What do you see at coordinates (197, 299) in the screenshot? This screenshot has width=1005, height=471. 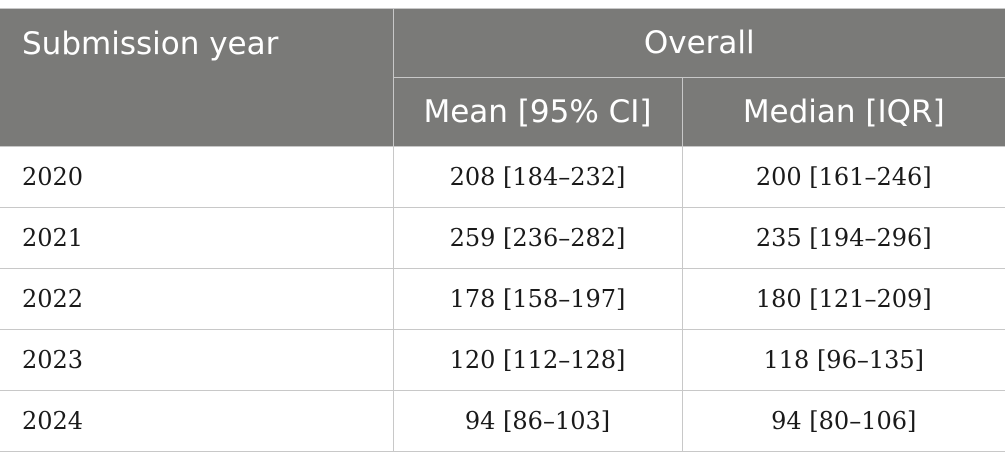 I see `year-cell: 2022` at bounding box center [197, 299].